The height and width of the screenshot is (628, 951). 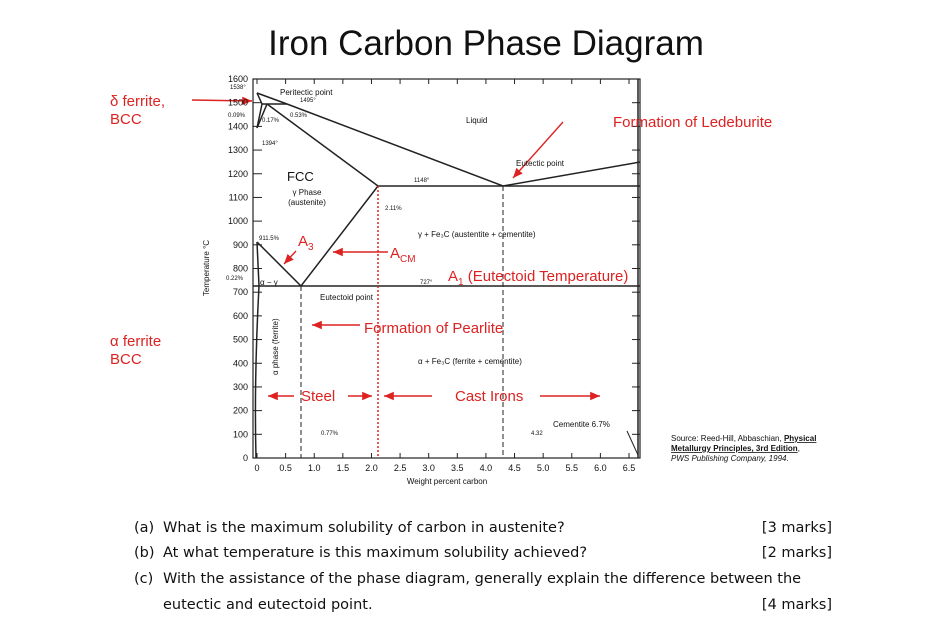 What do you see at coordinates (285, 468) in the screenshot?
I see `x-tick-label: 0.5` at bounding box center [285, 468].